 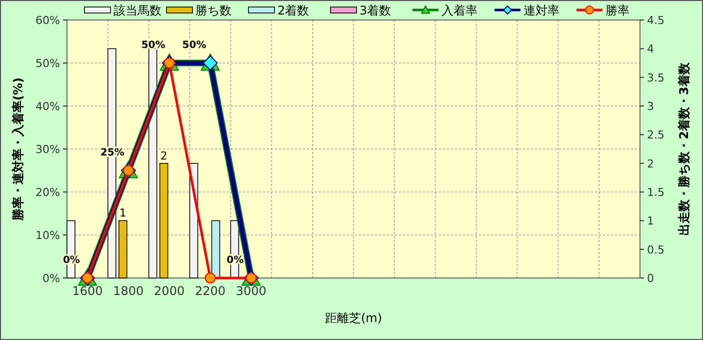 I want to click on x-axis-title: 距離芝(m), so click(x=353, y=318).